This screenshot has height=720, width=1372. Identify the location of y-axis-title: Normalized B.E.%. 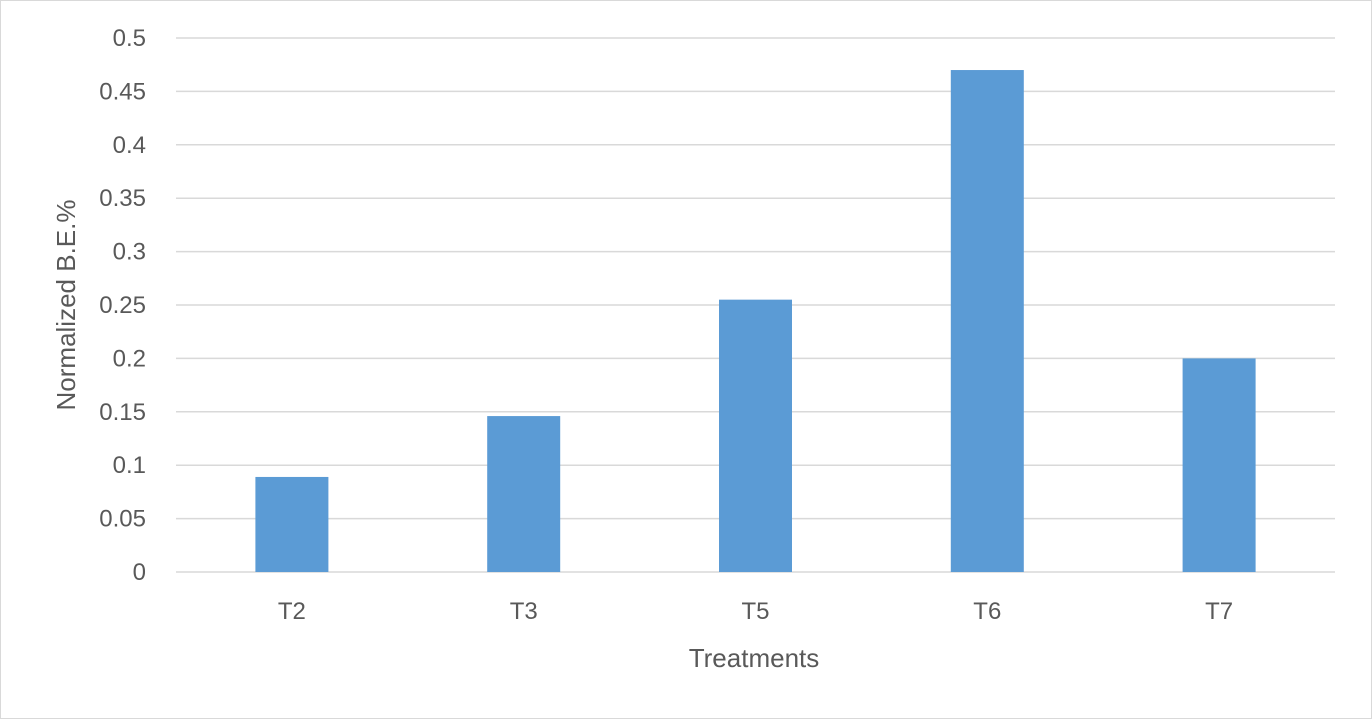
(66, 305).